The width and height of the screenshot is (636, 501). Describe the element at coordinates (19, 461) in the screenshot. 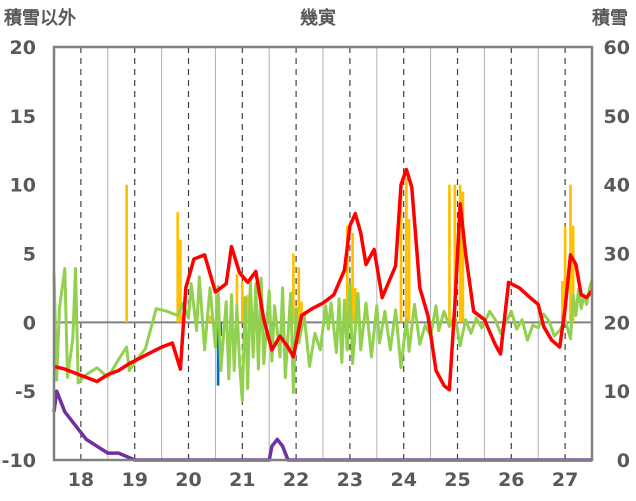

I see `y-left-tick-label: -10` at that location.